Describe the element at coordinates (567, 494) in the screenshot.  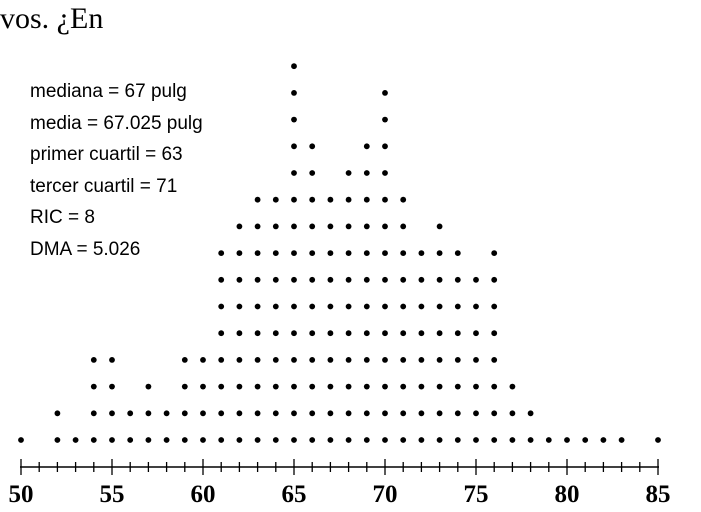
I see `tick-label-80: 80` at that location.